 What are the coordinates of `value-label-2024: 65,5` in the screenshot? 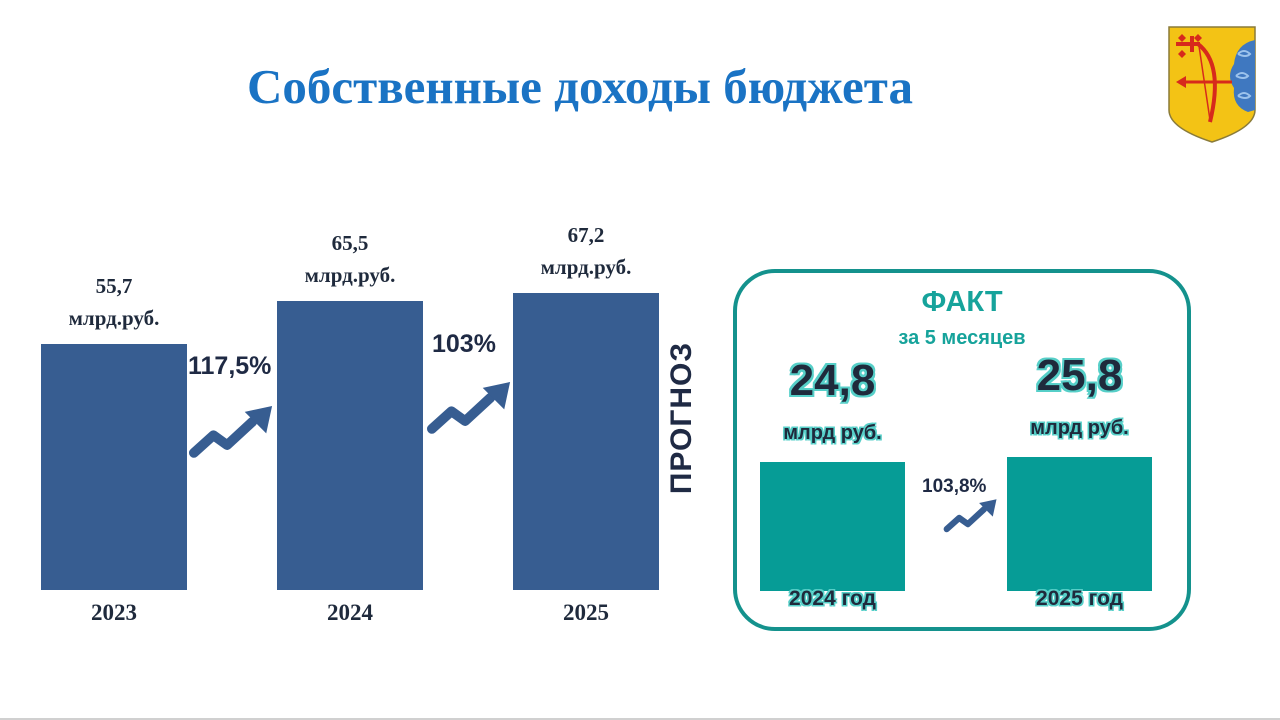 It's located at (350, 242).